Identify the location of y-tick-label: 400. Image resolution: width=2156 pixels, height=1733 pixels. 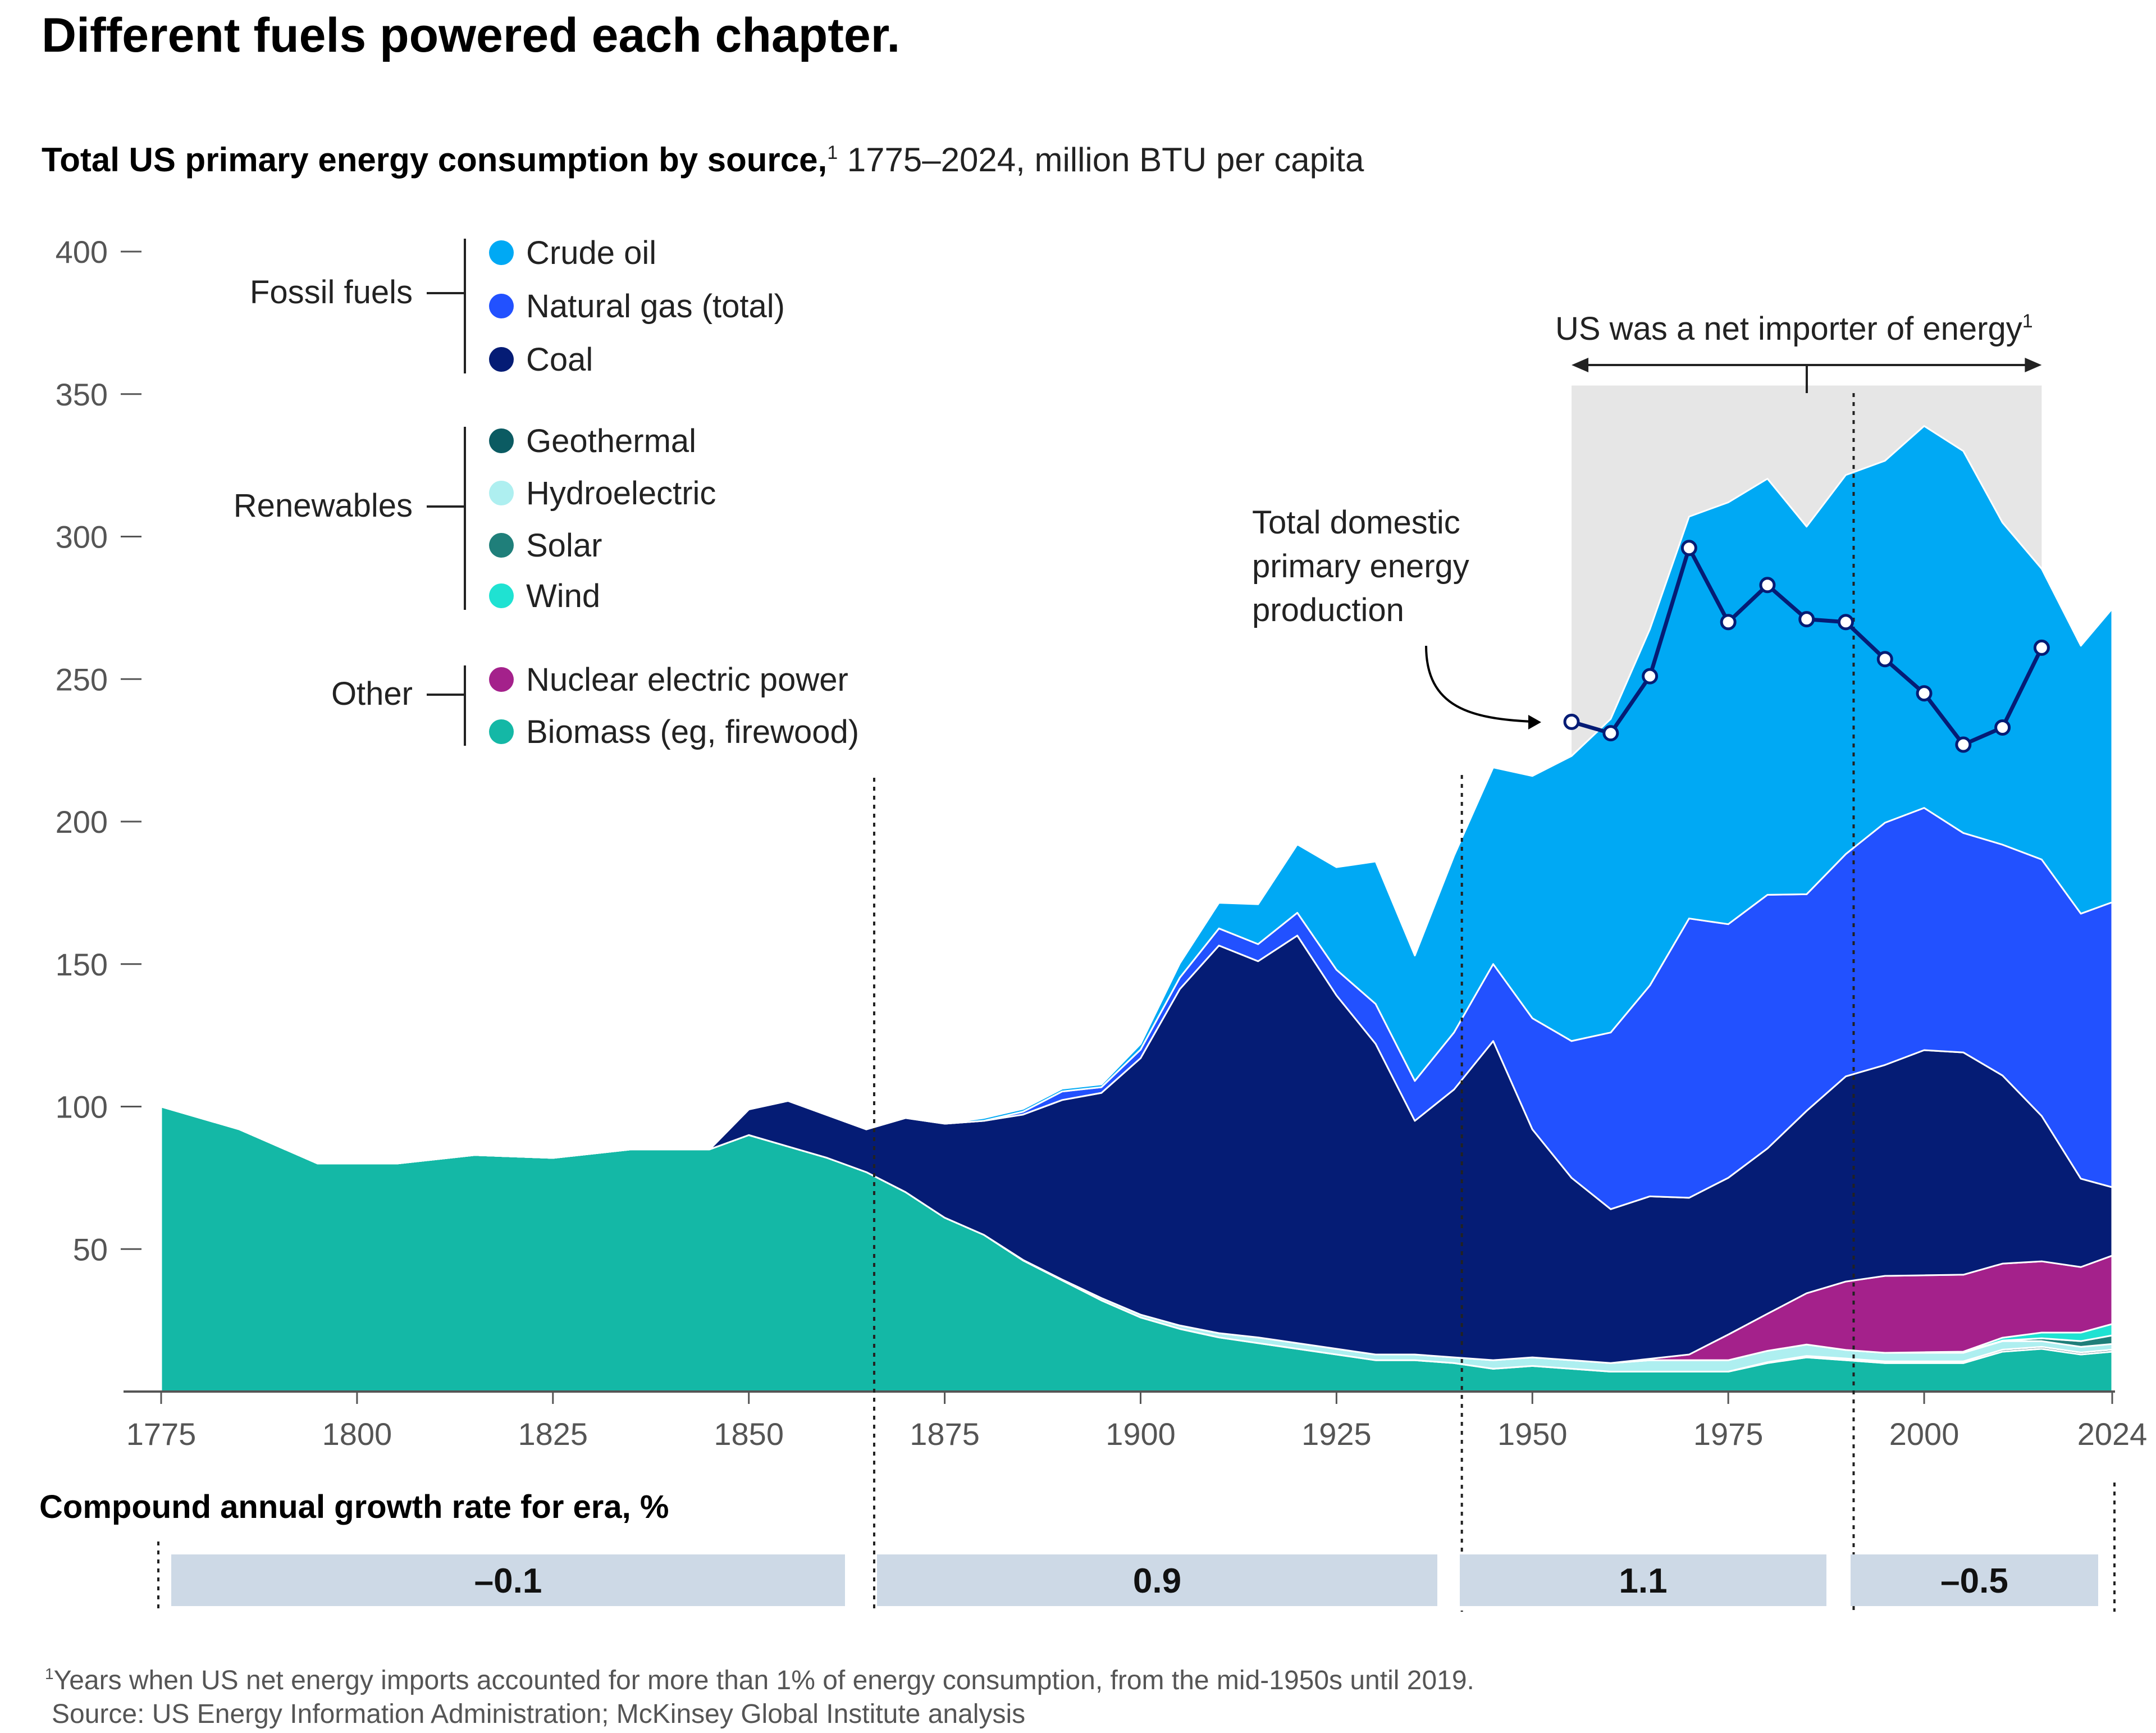
(82, 252).